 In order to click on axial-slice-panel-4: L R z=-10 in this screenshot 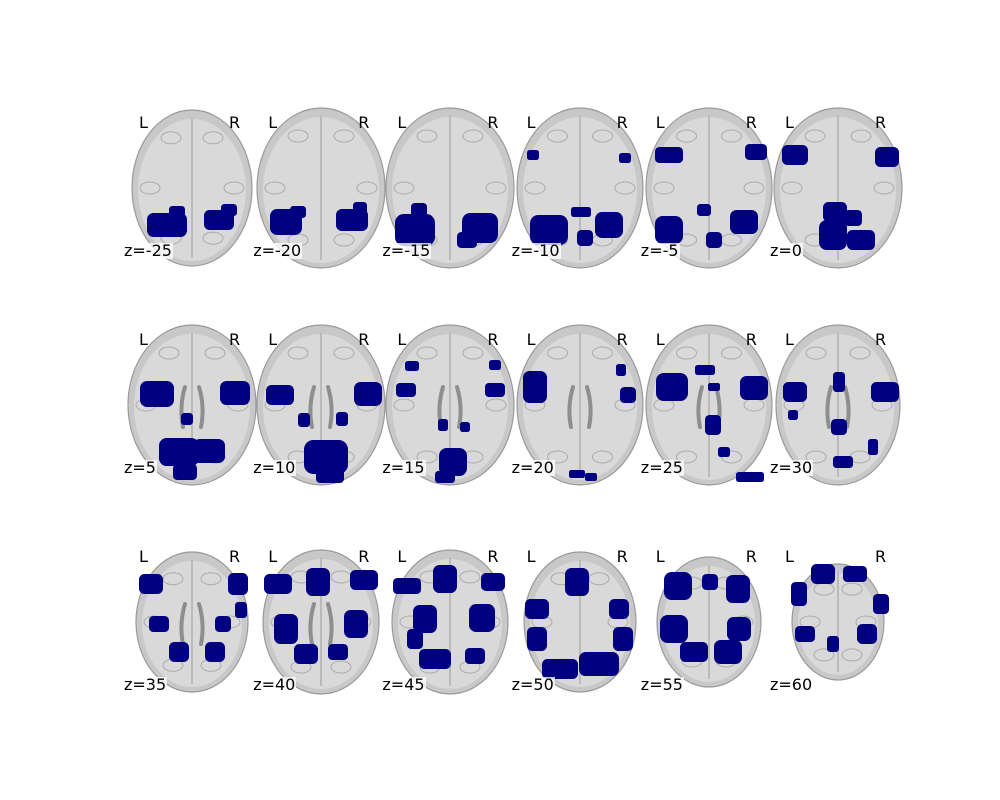, I will do `click(577, 187)`.